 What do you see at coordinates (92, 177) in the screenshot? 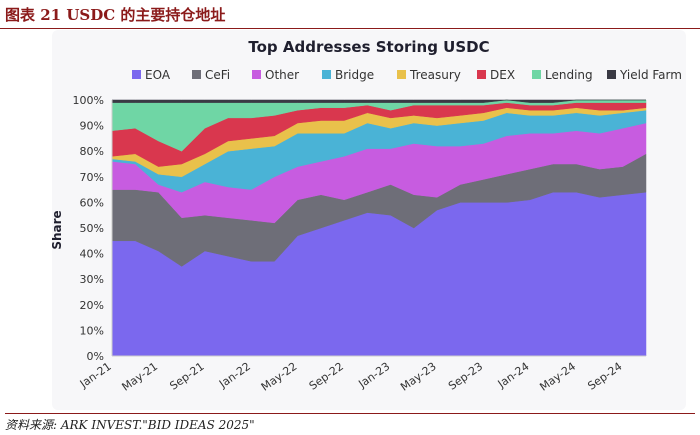
I see `y-tick-label: 70%` at bounding box center [92, 177].